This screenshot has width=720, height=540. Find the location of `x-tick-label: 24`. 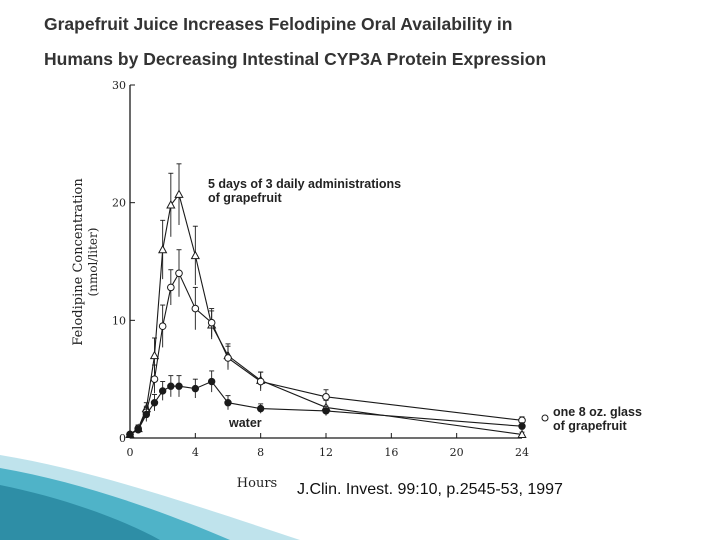

x-tick-label: 24 is located at coordinates (522, 452).